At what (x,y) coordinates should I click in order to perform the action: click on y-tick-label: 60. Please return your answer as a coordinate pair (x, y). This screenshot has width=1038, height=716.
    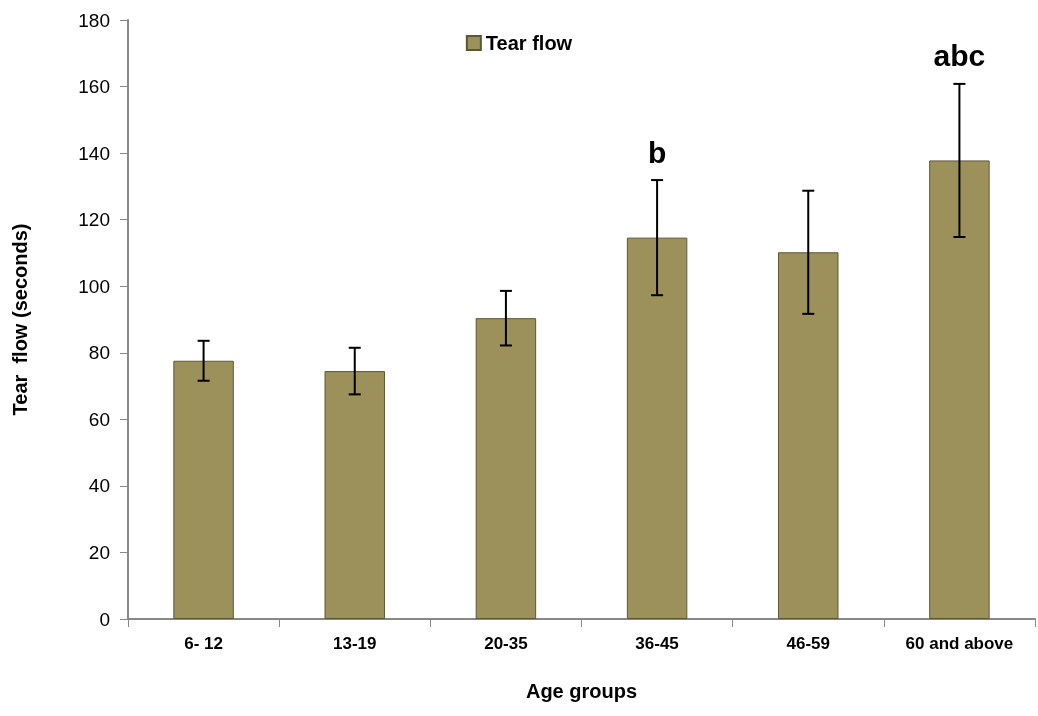
    Looking at the image, I should click on (99, 419).